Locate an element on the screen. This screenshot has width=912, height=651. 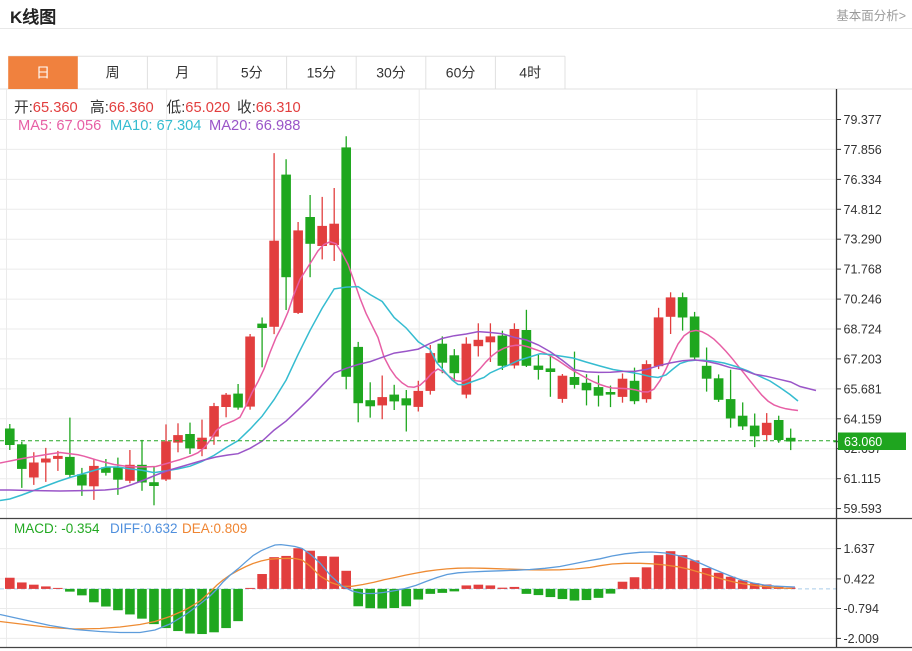
svg-text: 64.159 is located at coordinates (863, 419).